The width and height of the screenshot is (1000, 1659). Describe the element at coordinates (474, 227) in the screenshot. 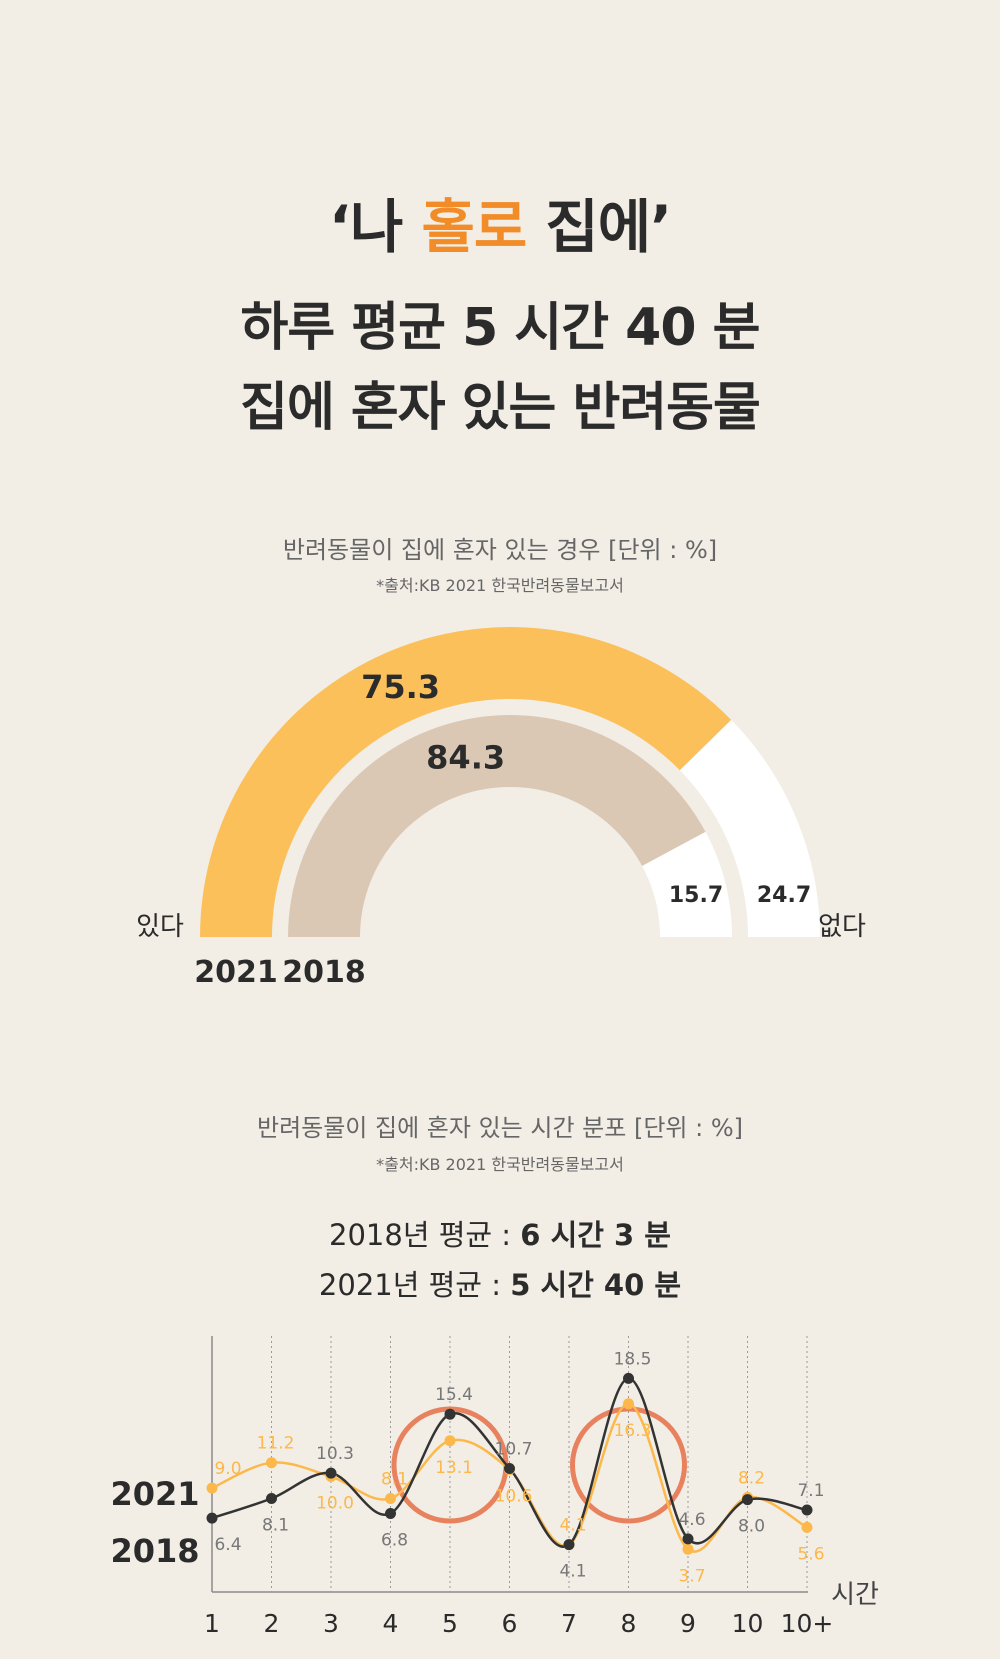

I see `title-accent: 홀로` at that location.